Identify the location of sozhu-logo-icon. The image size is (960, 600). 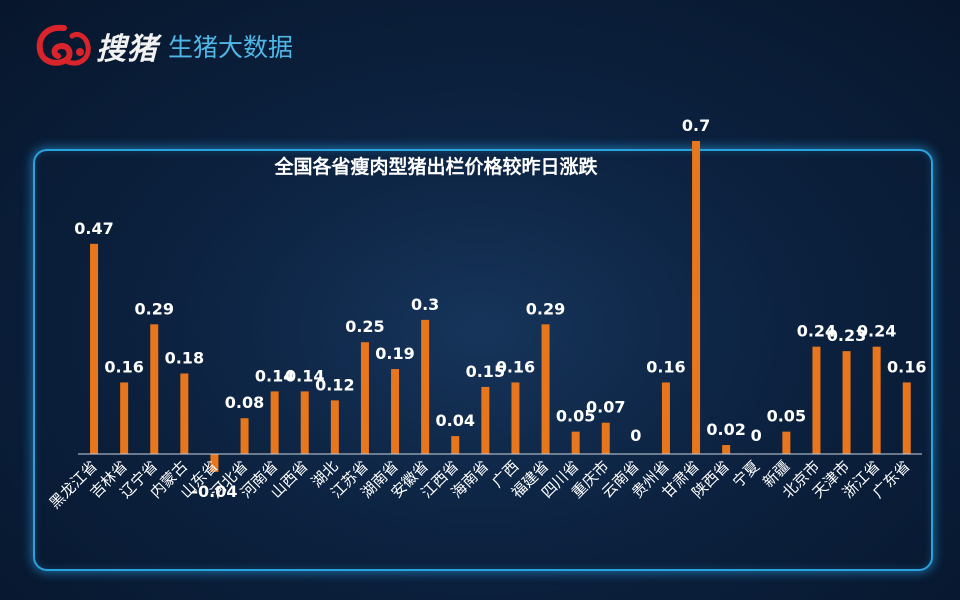
(63, 45).